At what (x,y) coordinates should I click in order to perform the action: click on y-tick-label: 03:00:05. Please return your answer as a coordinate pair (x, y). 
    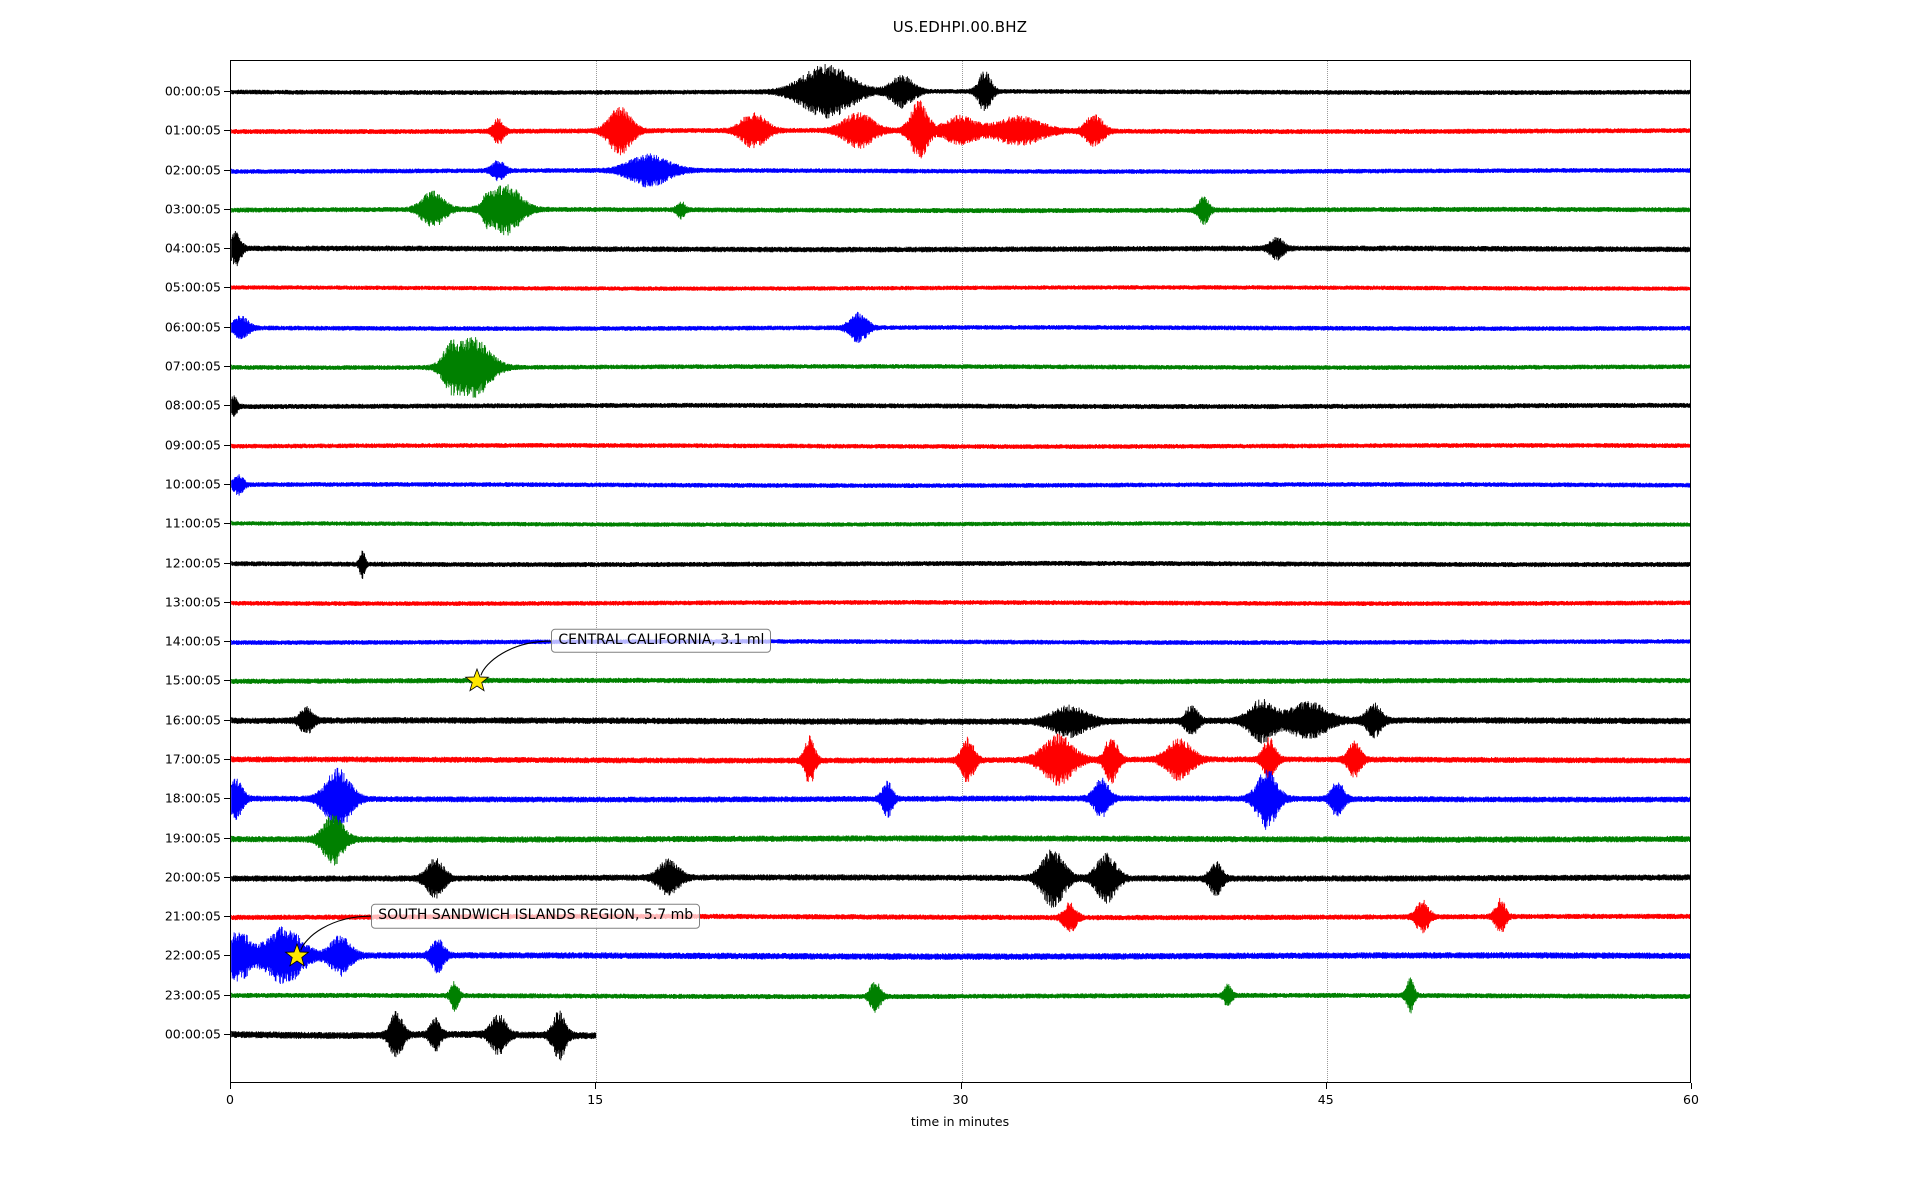
    Looking at the image, I should click on (192, 209).